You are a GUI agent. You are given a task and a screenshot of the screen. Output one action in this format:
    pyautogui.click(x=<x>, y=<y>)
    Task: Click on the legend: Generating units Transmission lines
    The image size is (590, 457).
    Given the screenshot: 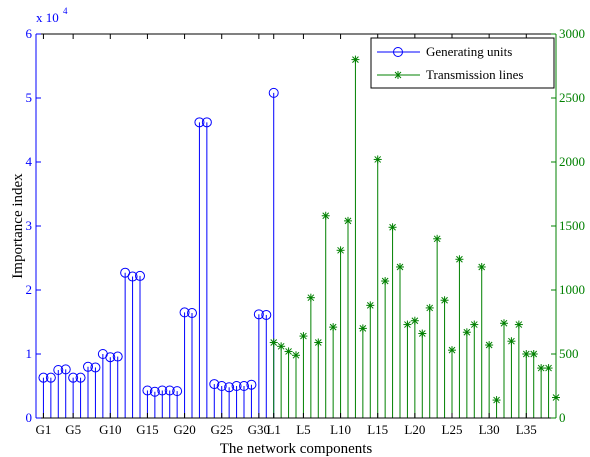 What is the action you would take?
    pyautogui.click(x=462, y=63)
    